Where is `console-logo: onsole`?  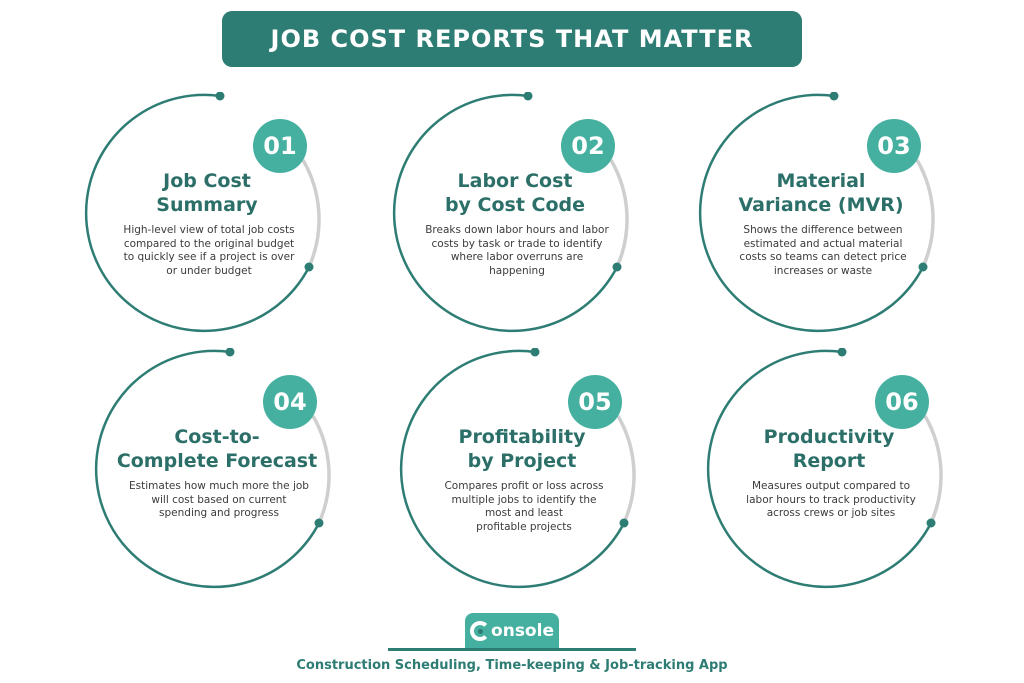
console-logo: onsole is located at coordinates (512, 631).